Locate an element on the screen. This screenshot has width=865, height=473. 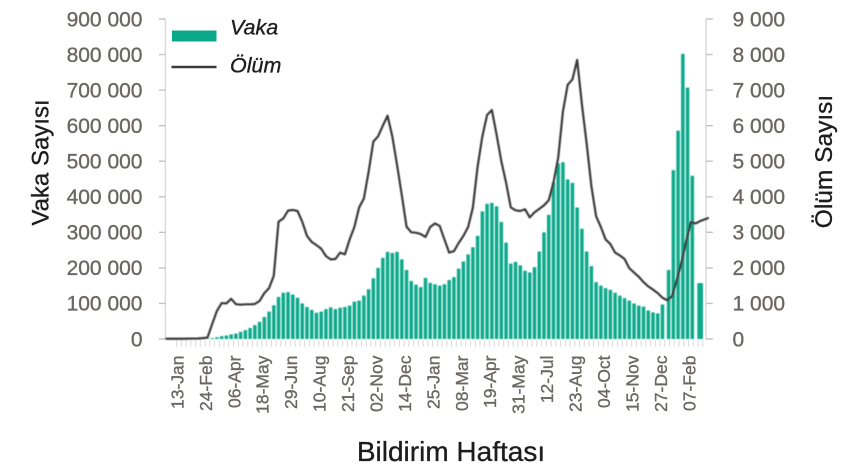
svg-text: Vaka Sayısı is located at coordinates (41, 162).